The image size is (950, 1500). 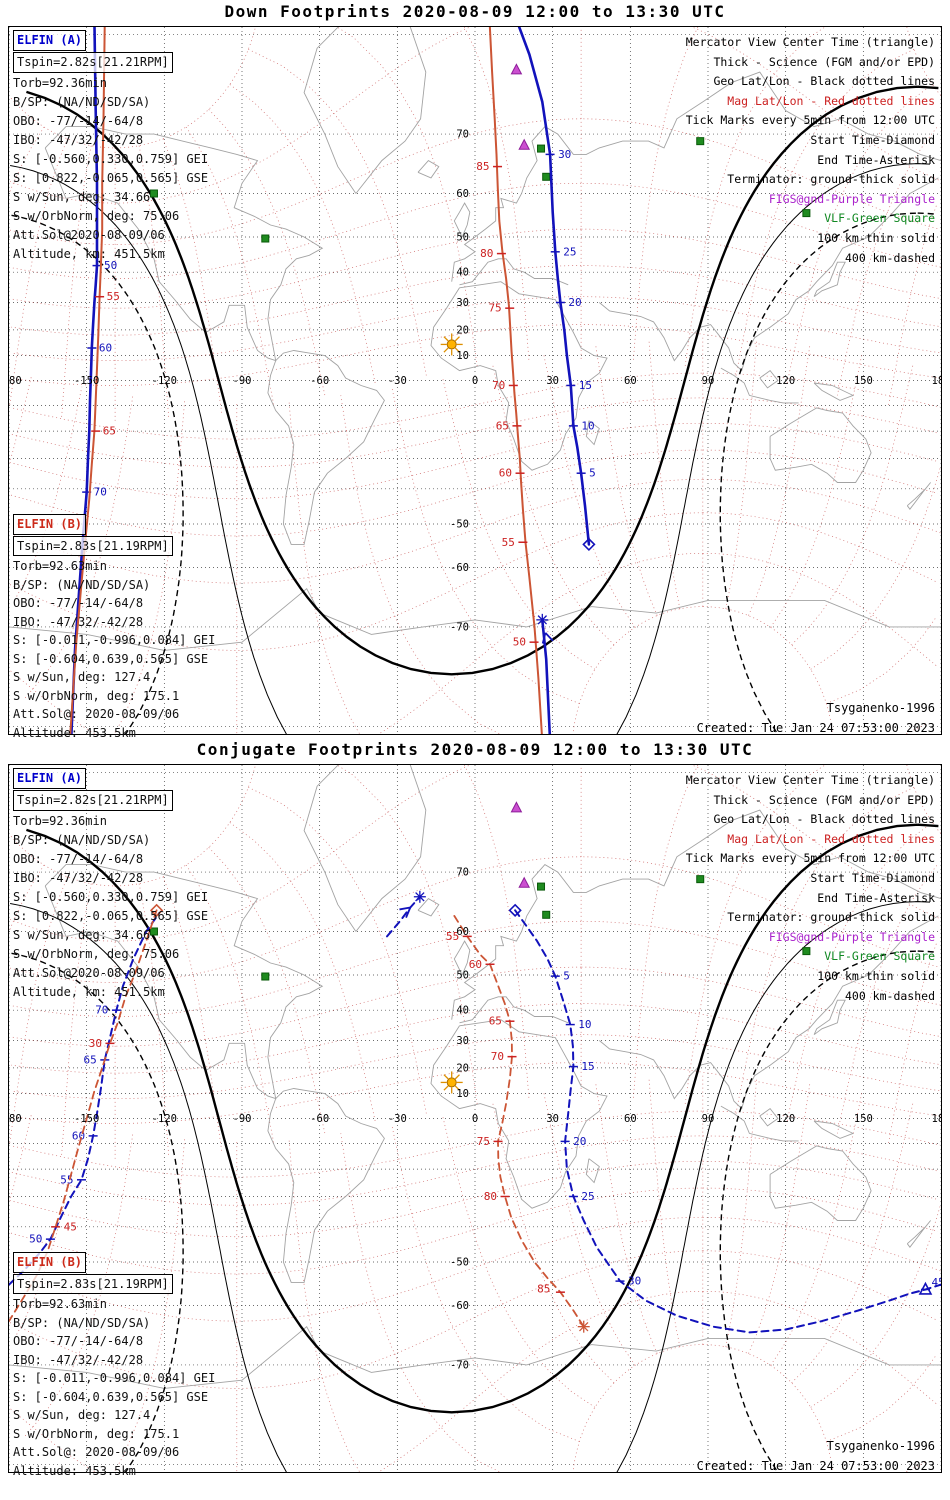 What do you see at coordinates (708, 1119) in the screenshot?
I see `svg-text: 90` at bounding box center [708, 1119].